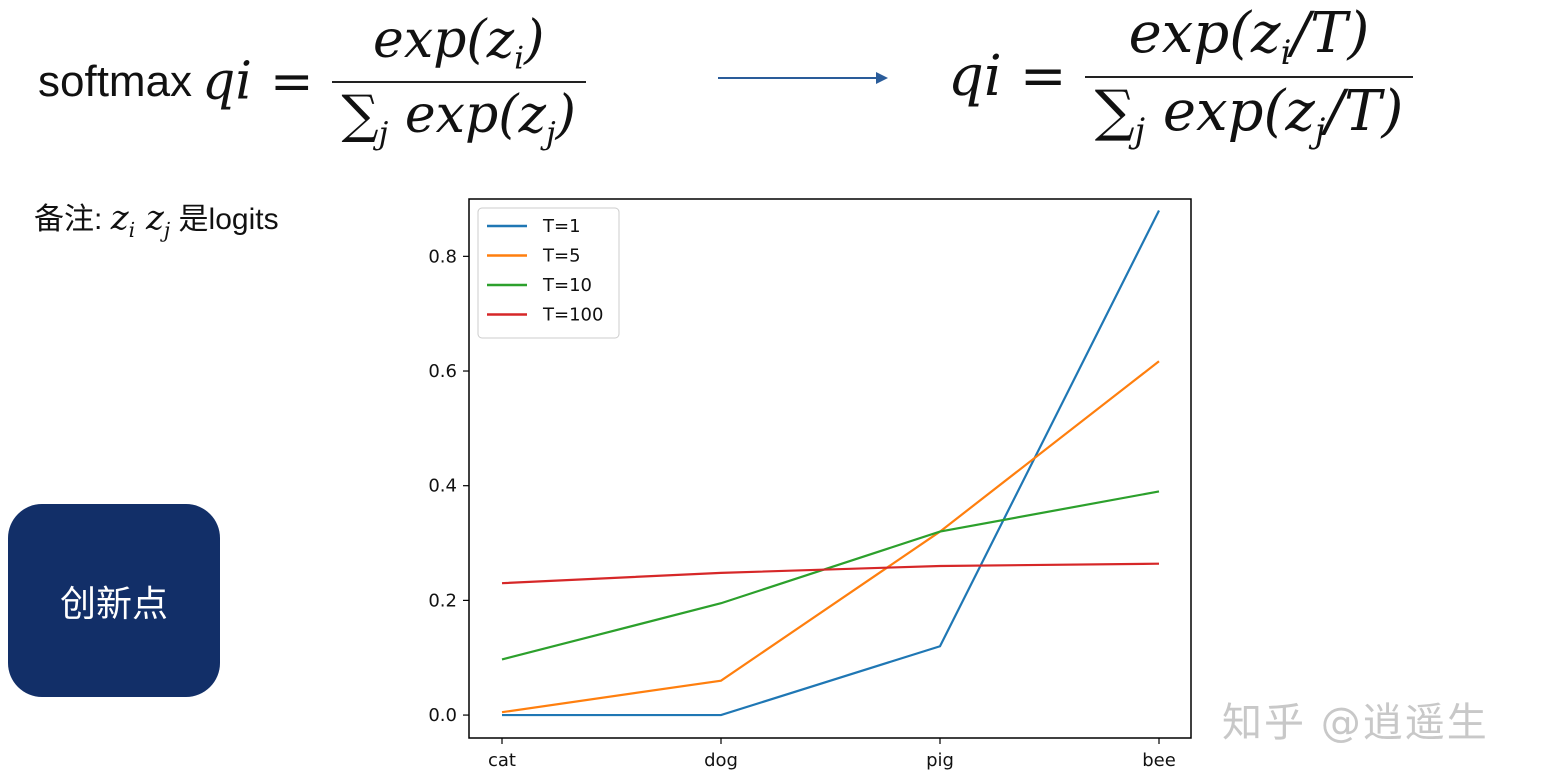  I want to click on logits-note: 备注: zi zj 是logits, so click(156, 220).